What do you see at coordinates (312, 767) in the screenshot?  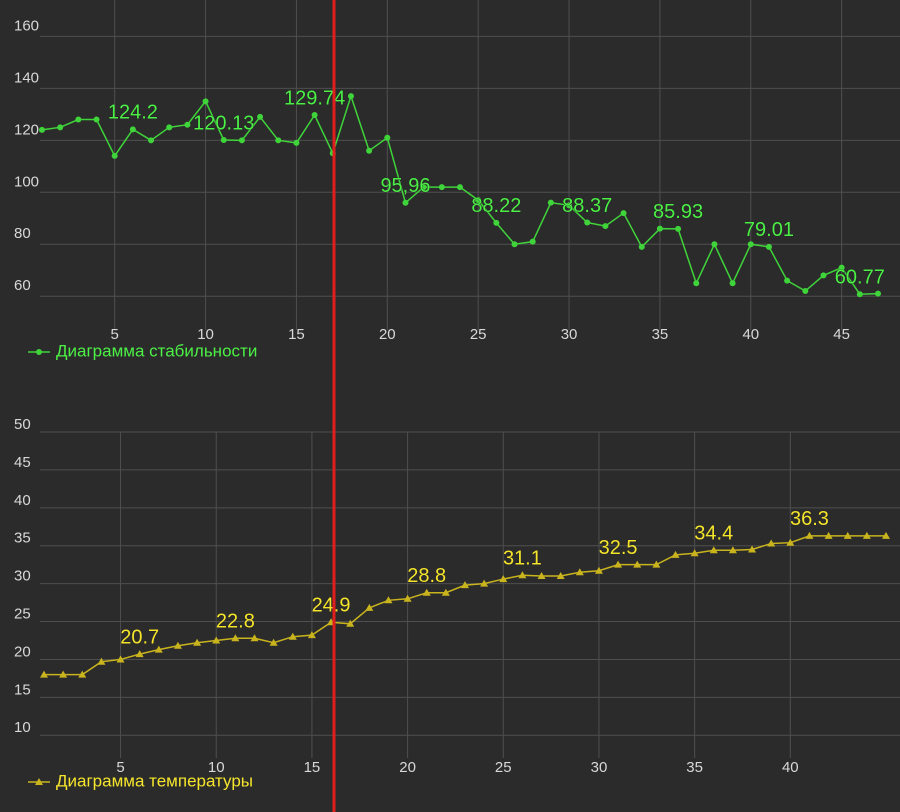 I see `x-tick-label: 15` at bounding box center [312, 767].